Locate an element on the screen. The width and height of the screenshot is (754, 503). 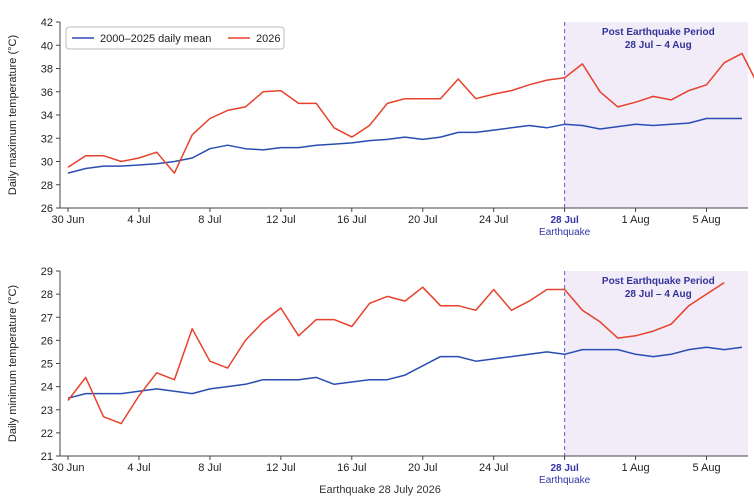
x-tick-label: 24 Jul is located at coordinates (493, 468).